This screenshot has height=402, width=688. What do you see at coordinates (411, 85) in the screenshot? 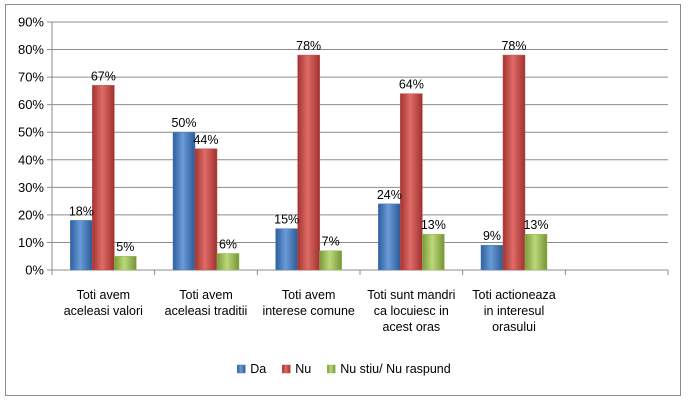
I see `data-label: 64%` at bounding box center [411, 85].